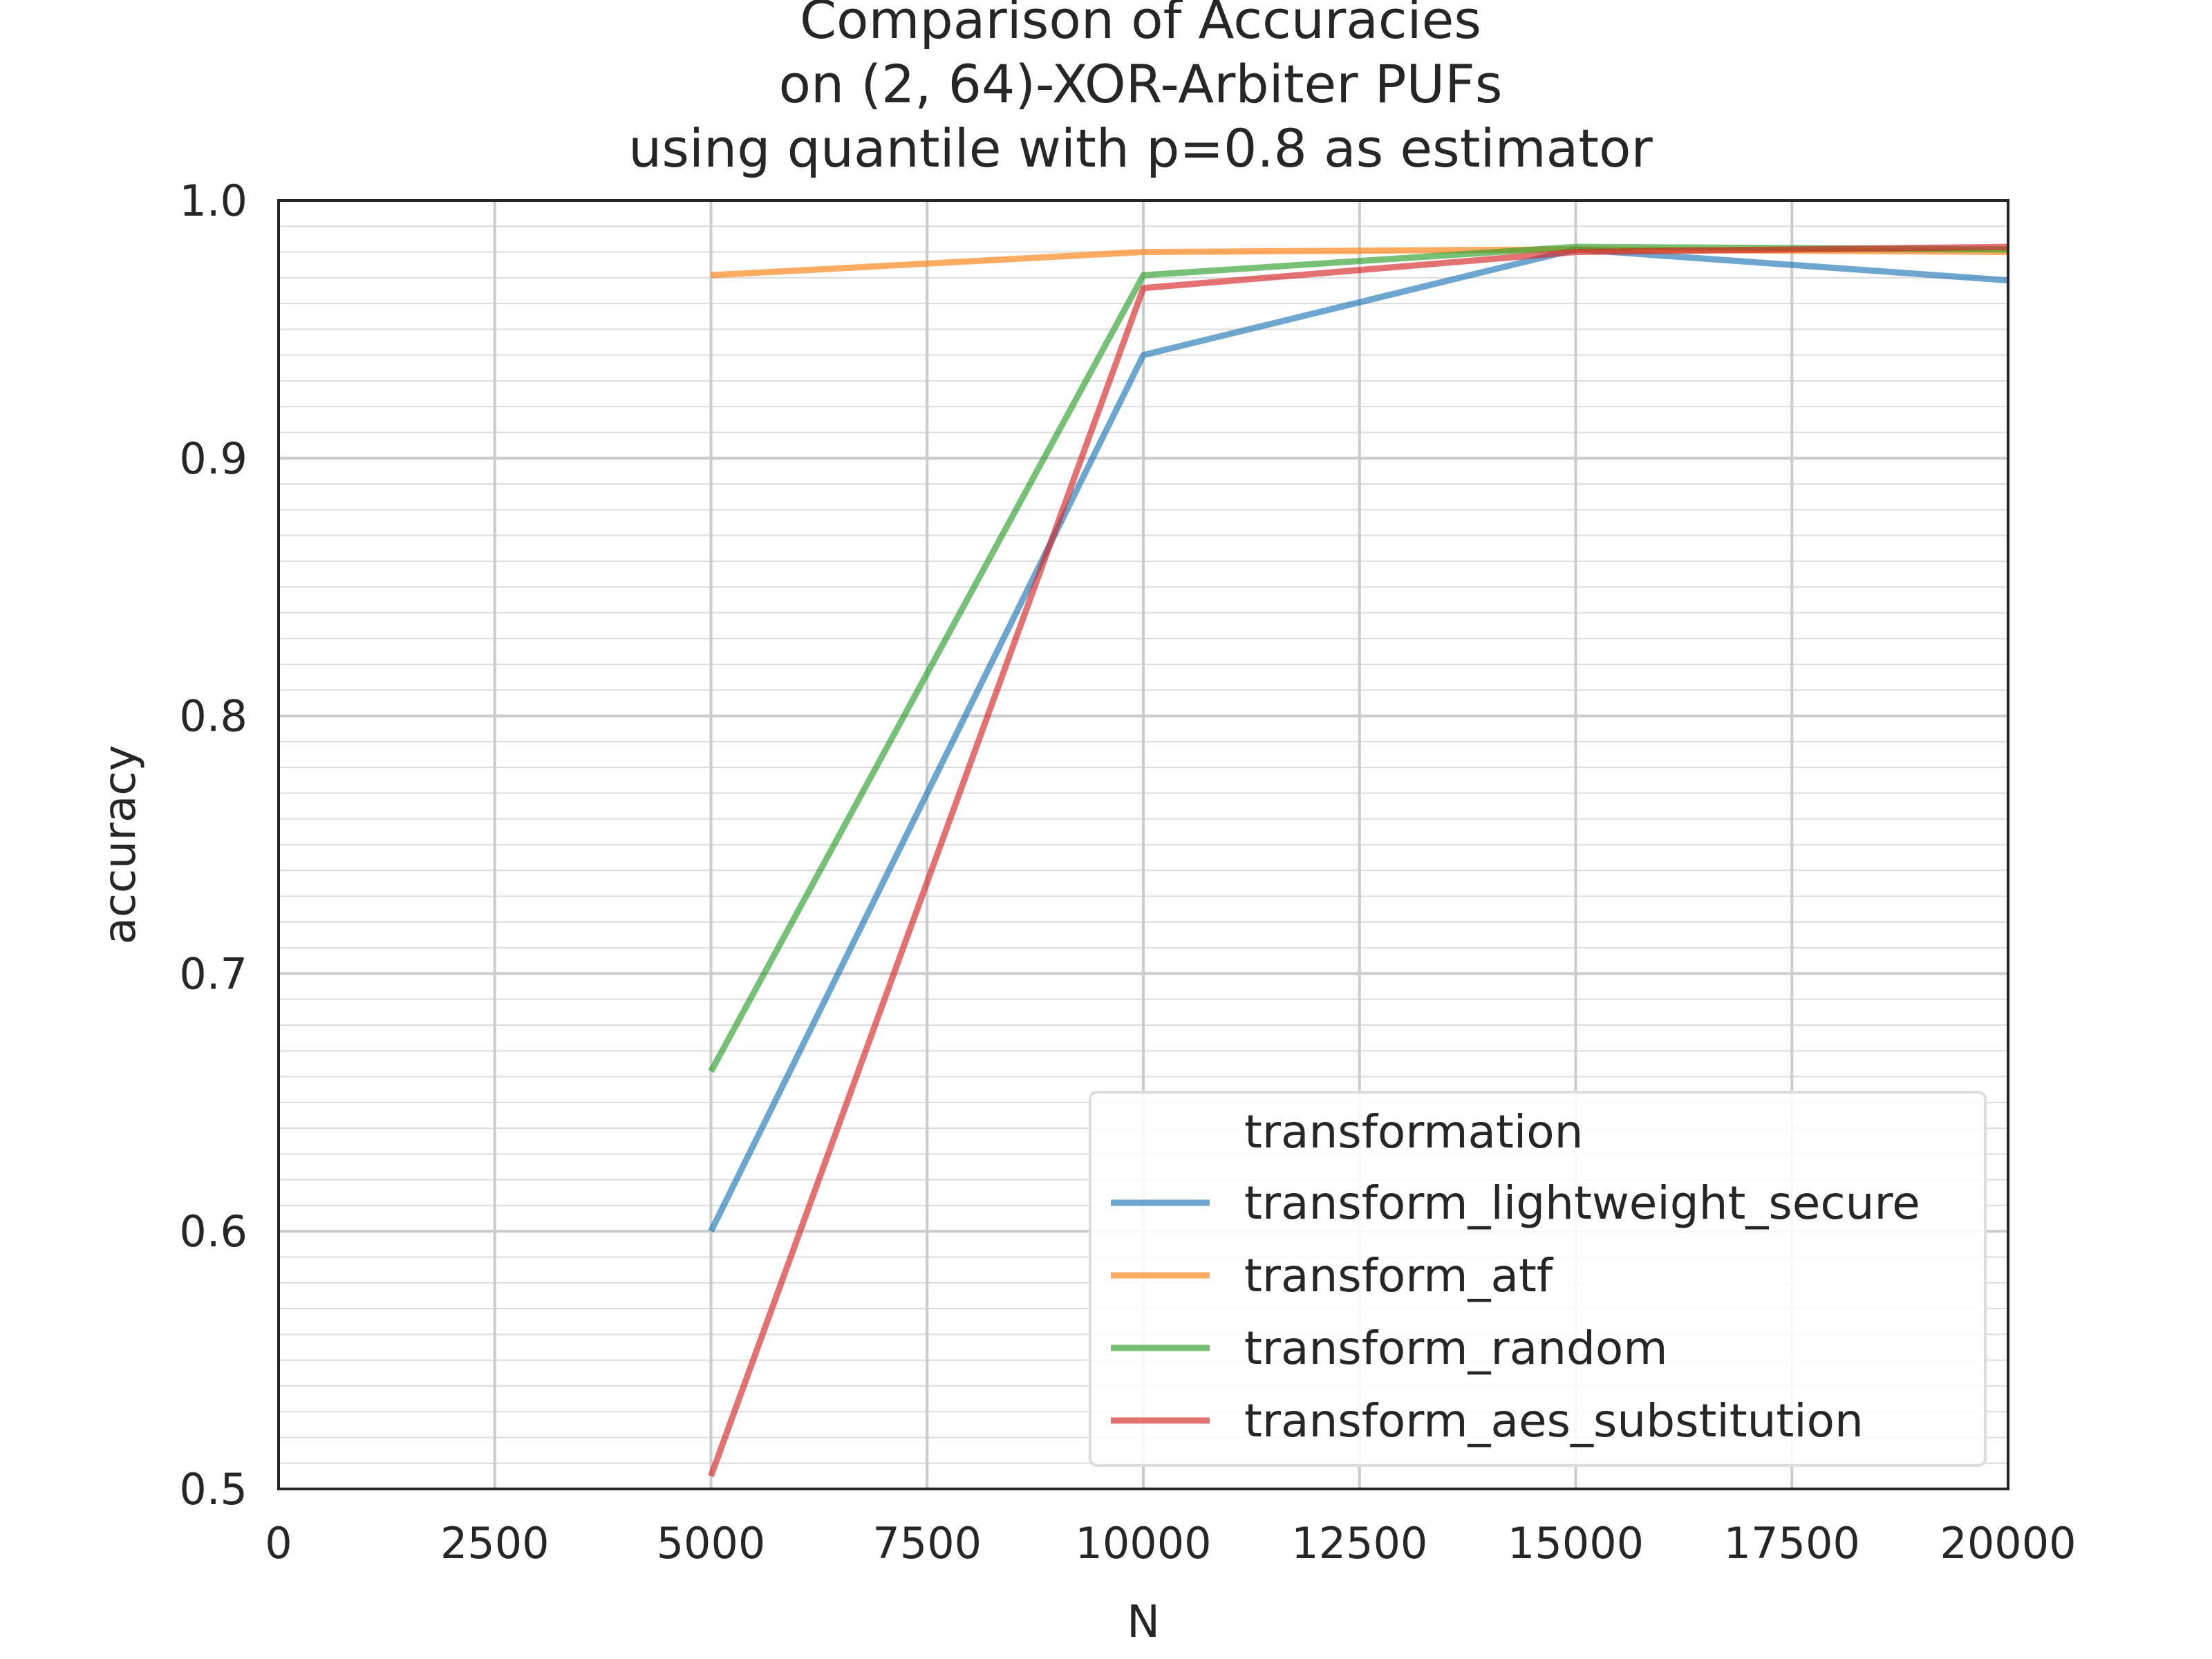 The image size is (2212, 1659). I want to click on x-axis-label: N, so click(1143, 1623).